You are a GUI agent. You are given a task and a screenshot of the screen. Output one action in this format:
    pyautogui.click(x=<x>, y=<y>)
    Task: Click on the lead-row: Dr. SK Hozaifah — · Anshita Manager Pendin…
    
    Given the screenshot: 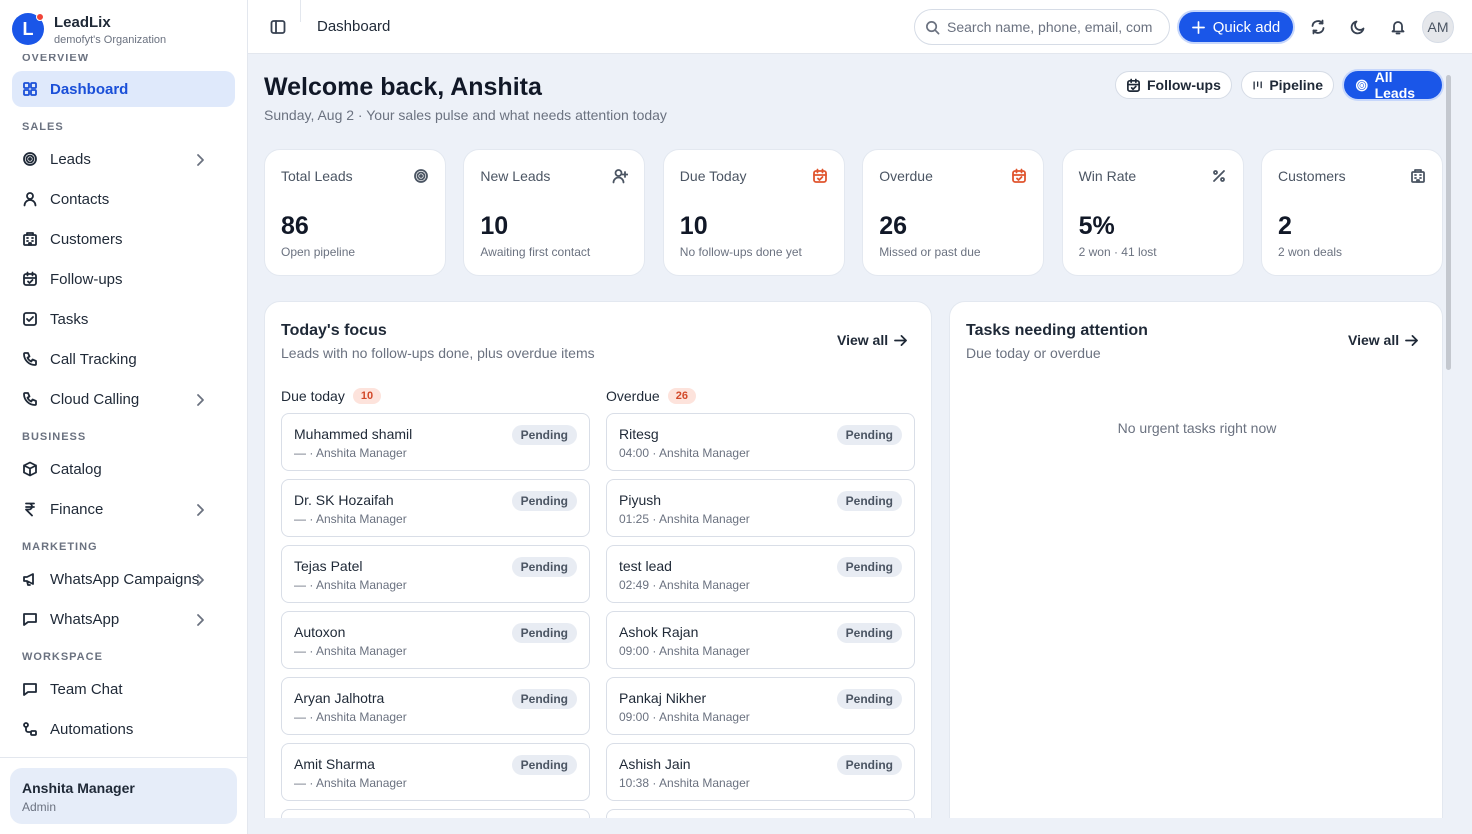 What is the action you would take?
    pyautogui.click(x=435, y=508)
    